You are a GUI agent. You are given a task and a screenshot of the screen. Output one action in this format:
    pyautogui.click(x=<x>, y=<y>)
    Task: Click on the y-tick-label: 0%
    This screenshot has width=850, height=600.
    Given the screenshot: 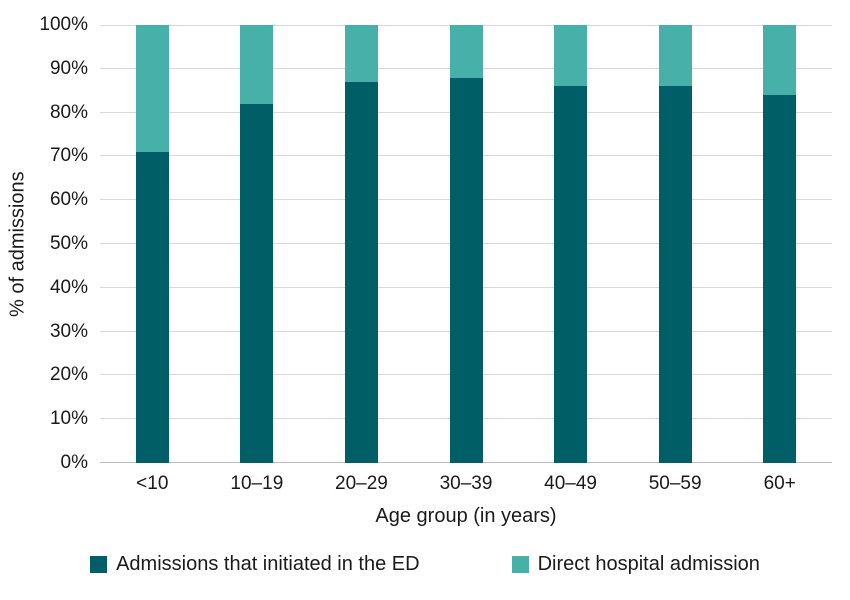 What is the action you would take?
    pyautogui.click(x=74, y=462)
    